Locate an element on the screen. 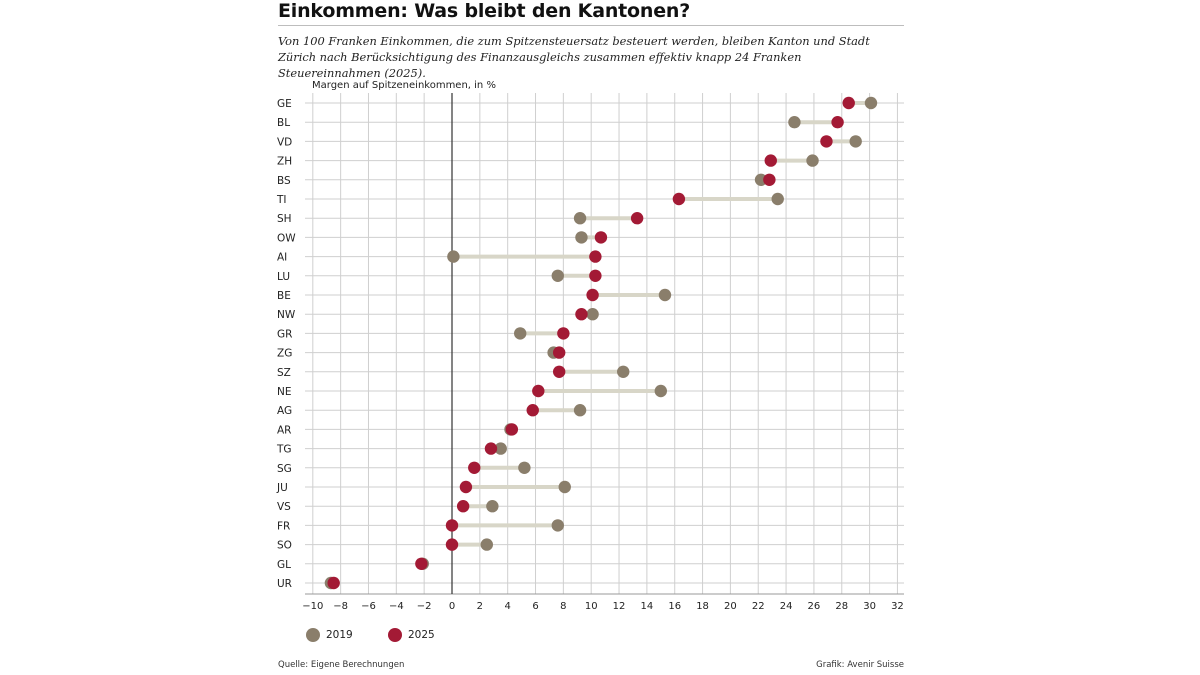 Image resolution: width=1200 pixels, height=675 pixels. x-tick-label: 24 is located at coordinates (786, 606).